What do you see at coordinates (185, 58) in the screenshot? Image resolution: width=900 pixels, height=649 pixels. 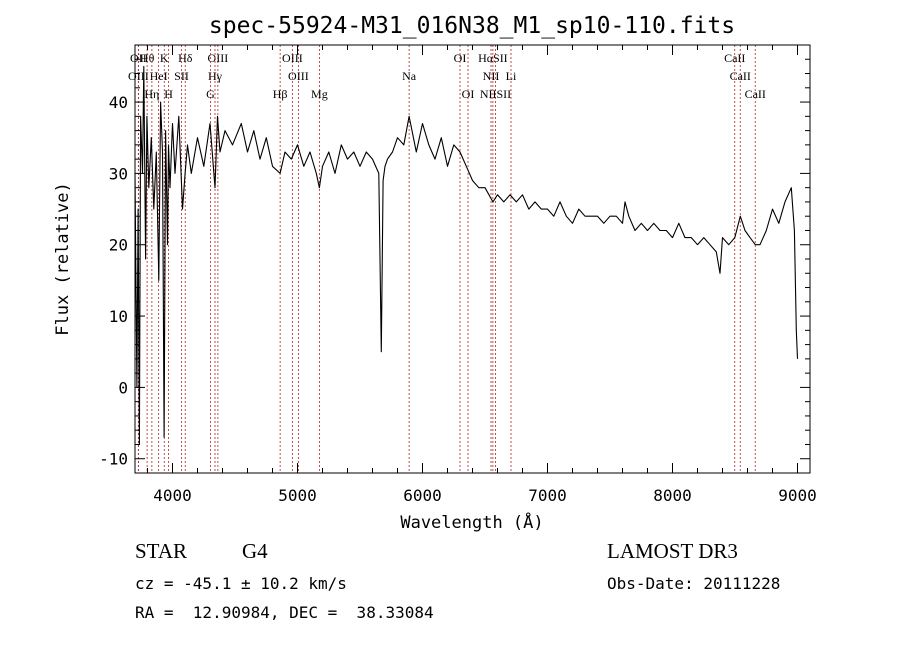 I see `spectral-line-label: Hδ` at bounding box center [185, 58].